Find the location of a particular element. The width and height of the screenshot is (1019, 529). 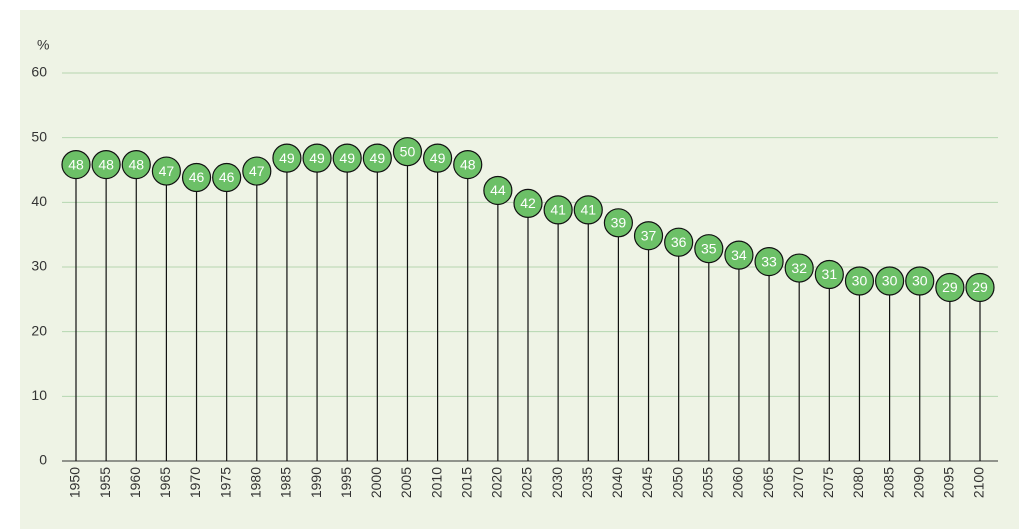

x-tick-label: 2090 is located at coordinates (918, 482).